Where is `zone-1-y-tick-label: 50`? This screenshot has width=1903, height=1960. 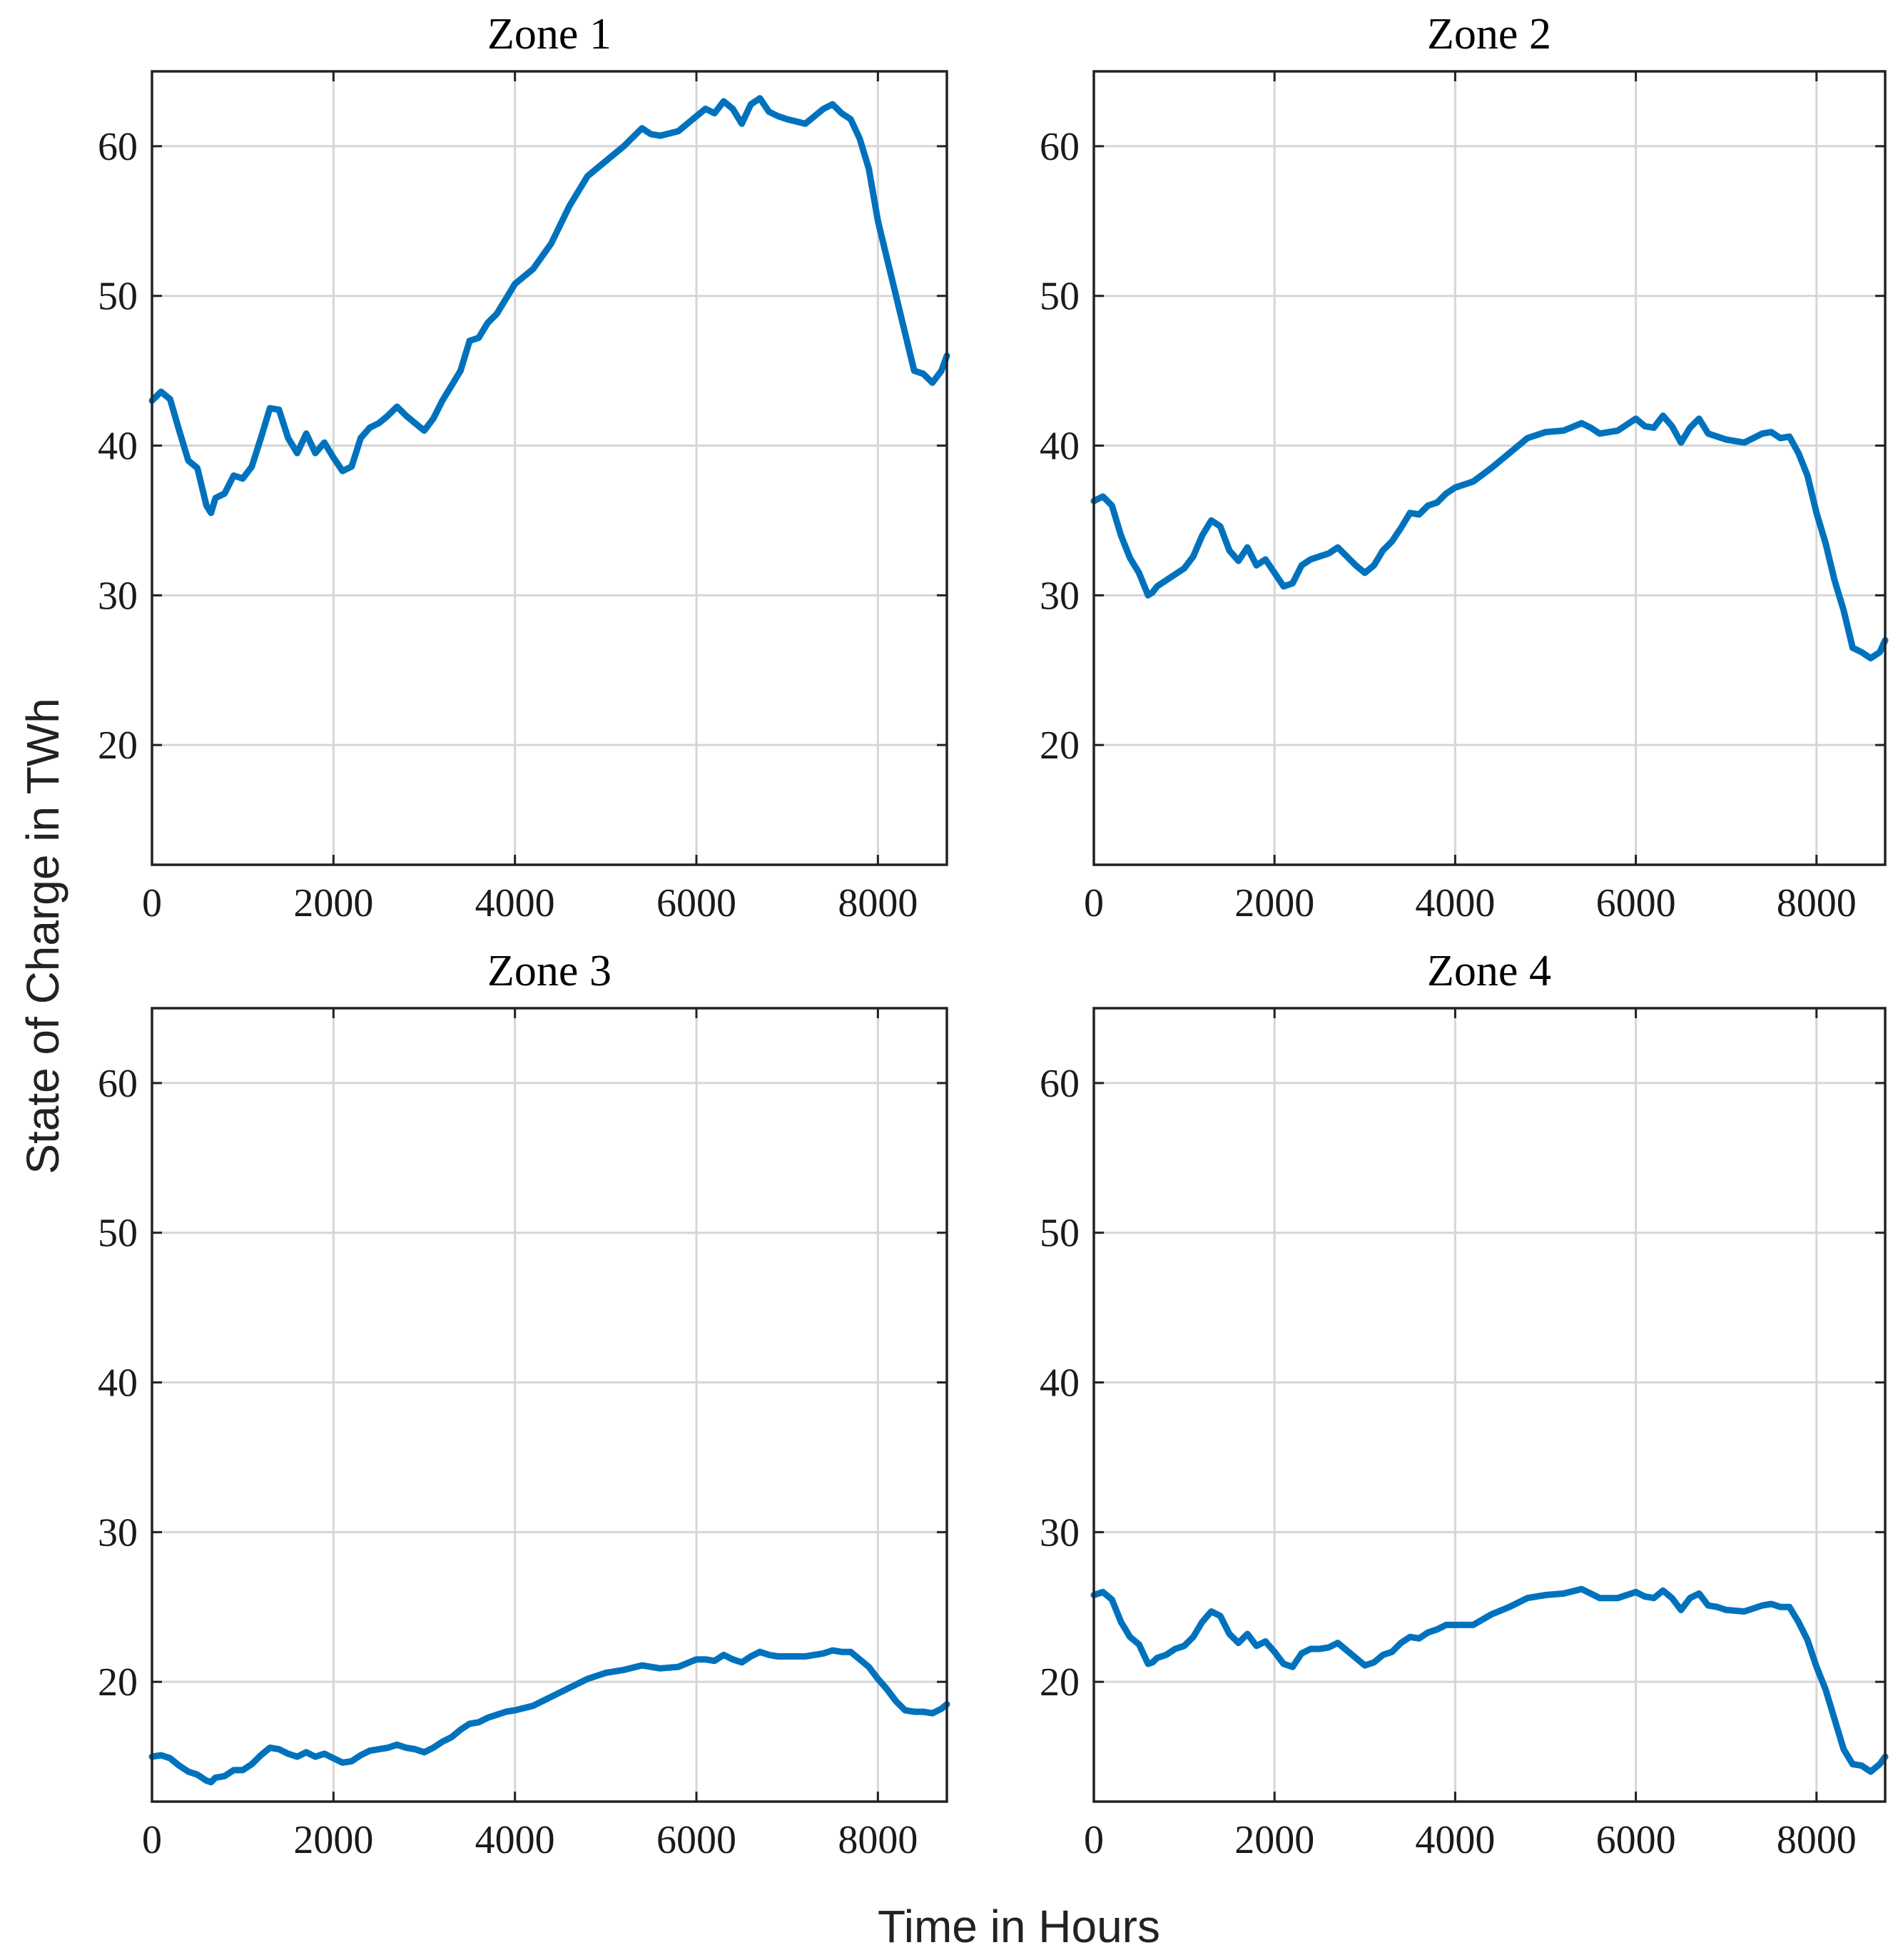 zone-1-y-tick-label: 50 is located at coordinates (118, 297).